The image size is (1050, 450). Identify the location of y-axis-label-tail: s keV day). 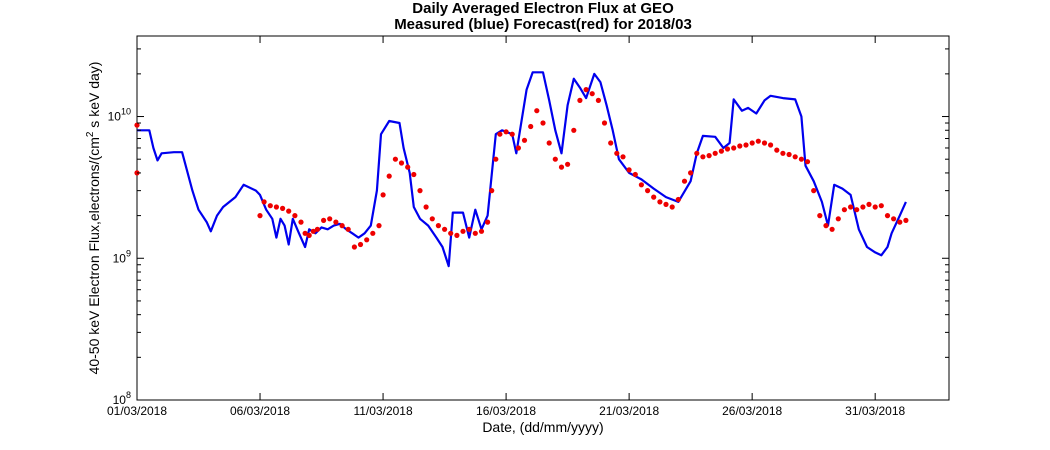
(94, 97).